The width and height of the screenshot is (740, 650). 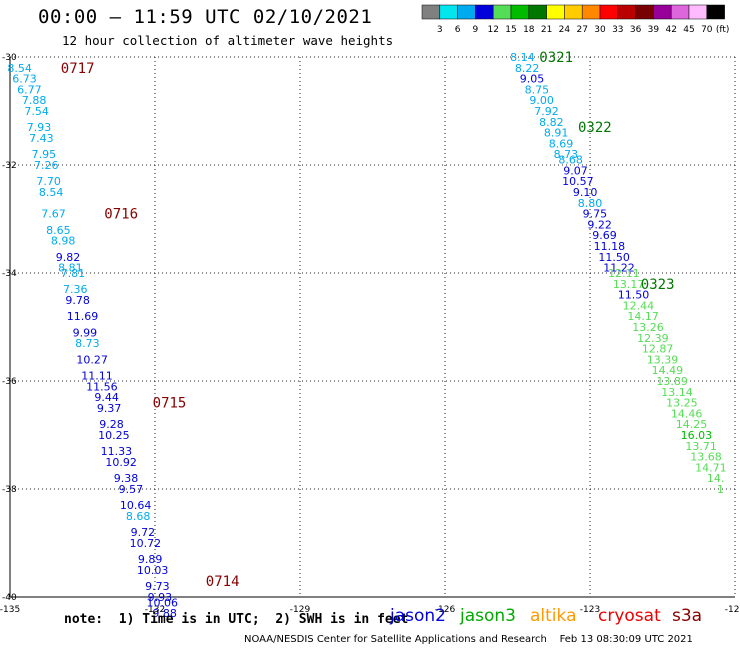 I want to click on data-point-label: 6.73, so click(x=24, y=79).